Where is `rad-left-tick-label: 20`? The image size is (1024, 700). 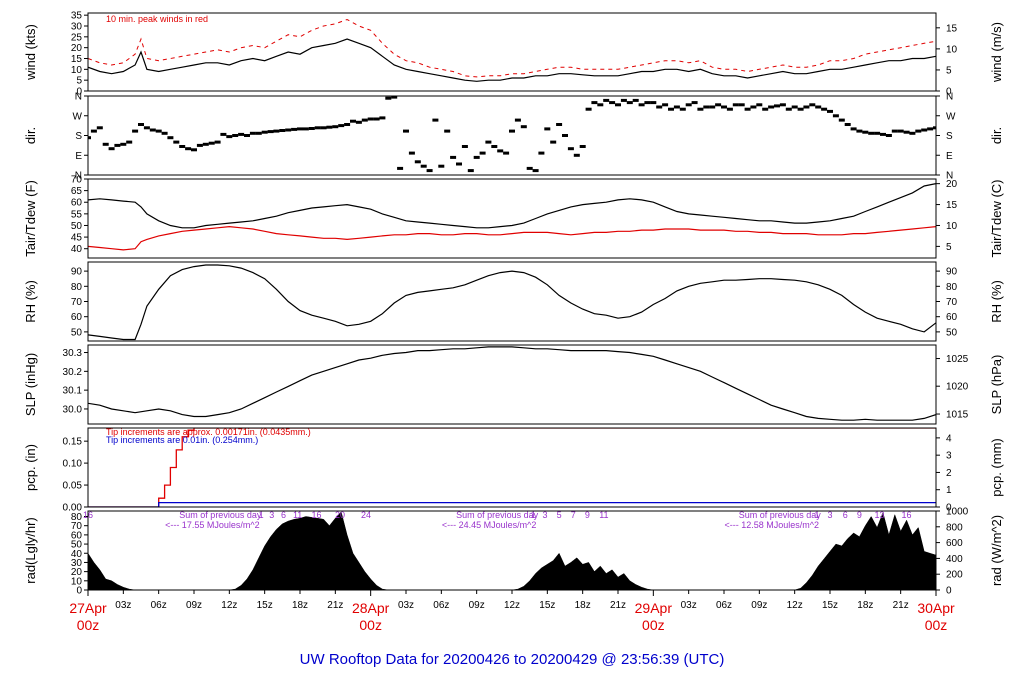
rad-left-tick-label: 20 is located at coordinates (77, 572).